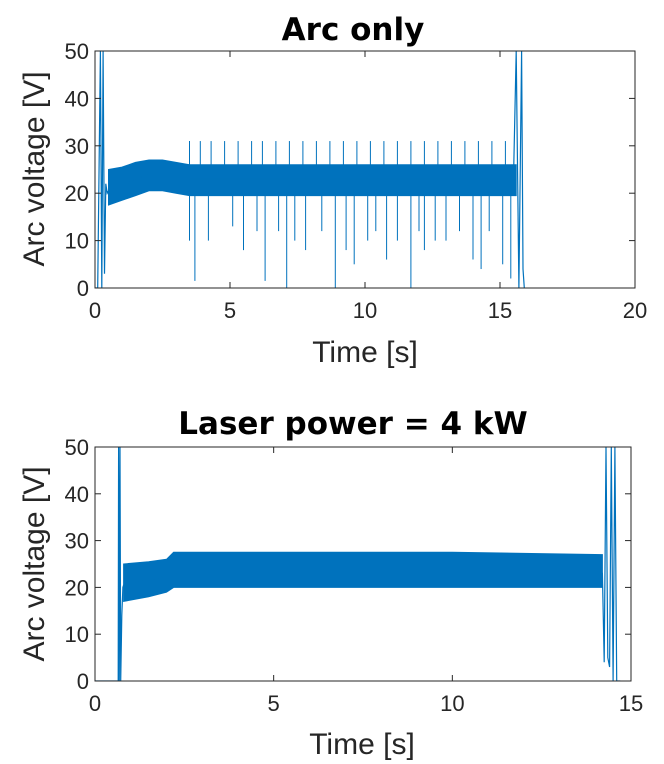 The height and width of the screenshot is (764, 664). What do you see at coordinates (352, 424) in the screenshot?
I see `chart-title: Laser power = 4 kW` at bounding box center [352, 424].